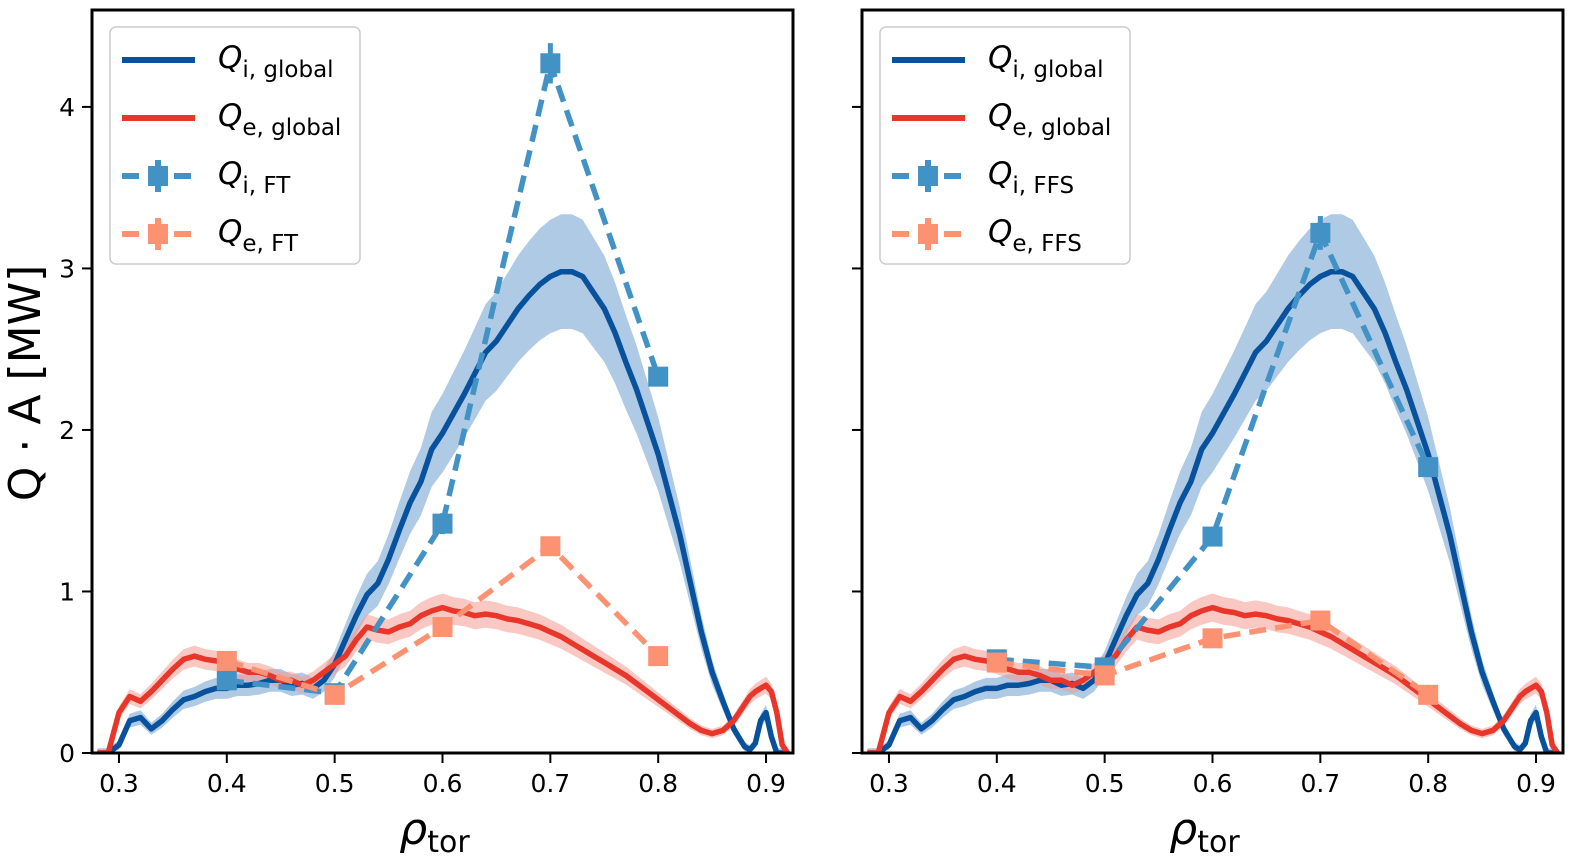 The image size is (1585, 861). Describe the element at coordinates (67, 591) in the screenshot. I see `y-tick-label: 1` at that location.